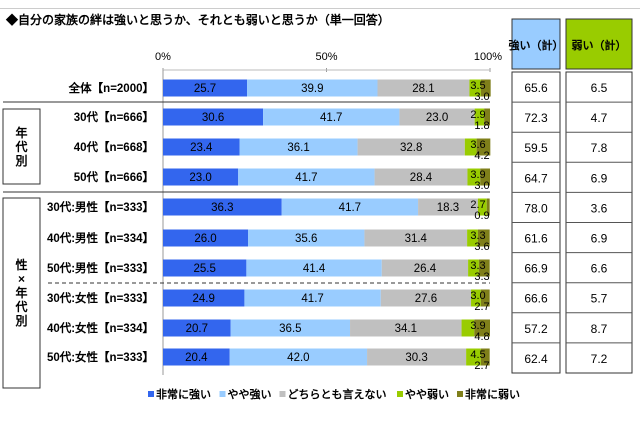 This screenshot has width=640, height=426. I want to click on data-label: 42.0, so click(298, 358).